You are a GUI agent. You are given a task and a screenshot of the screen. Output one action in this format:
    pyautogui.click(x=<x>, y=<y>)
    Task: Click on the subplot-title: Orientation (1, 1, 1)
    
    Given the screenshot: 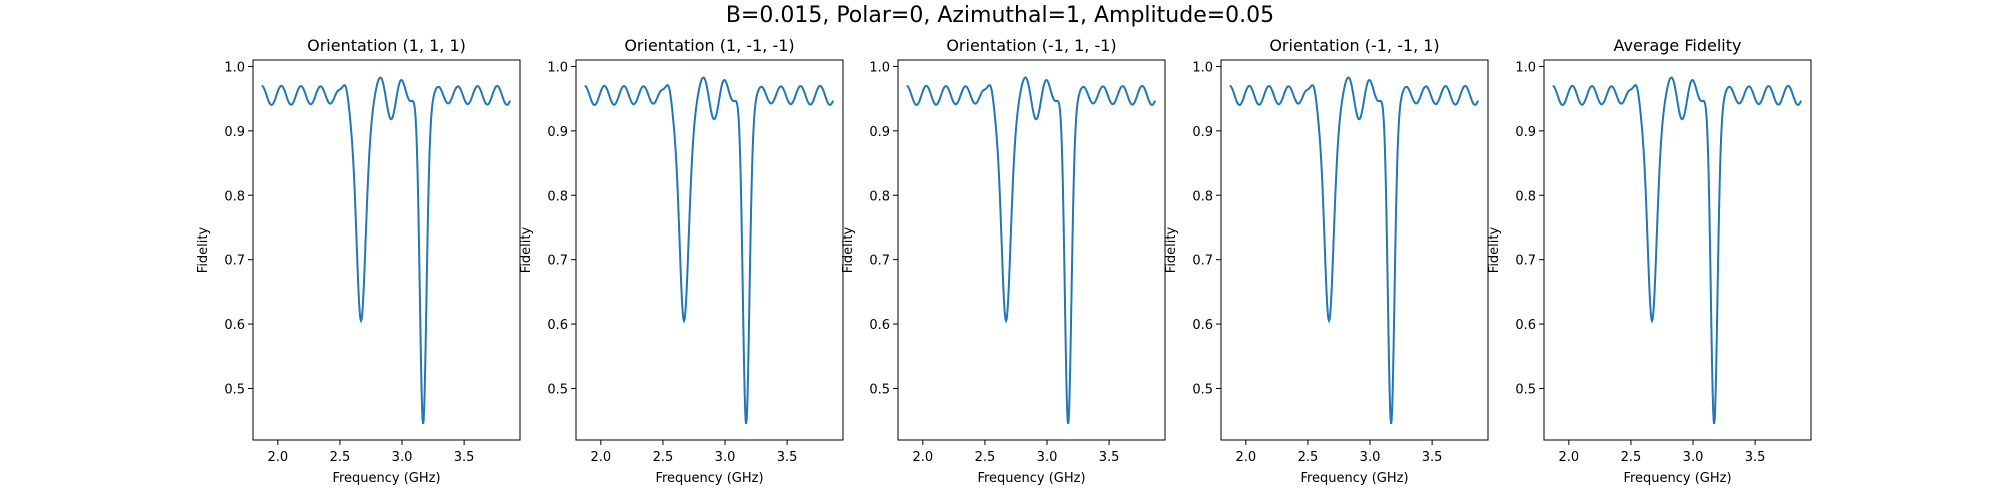 What is the action you would take?
    pyautogui.click(x=386, y=45)
    